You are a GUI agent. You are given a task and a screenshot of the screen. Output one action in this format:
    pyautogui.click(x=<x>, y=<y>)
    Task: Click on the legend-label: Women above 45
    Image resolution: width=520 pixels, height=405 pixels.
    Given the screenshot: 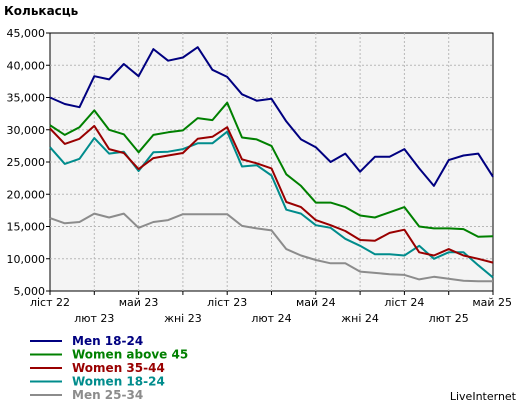 What is the action you would take?
    pyautogui.click(x=130, y=355)
    